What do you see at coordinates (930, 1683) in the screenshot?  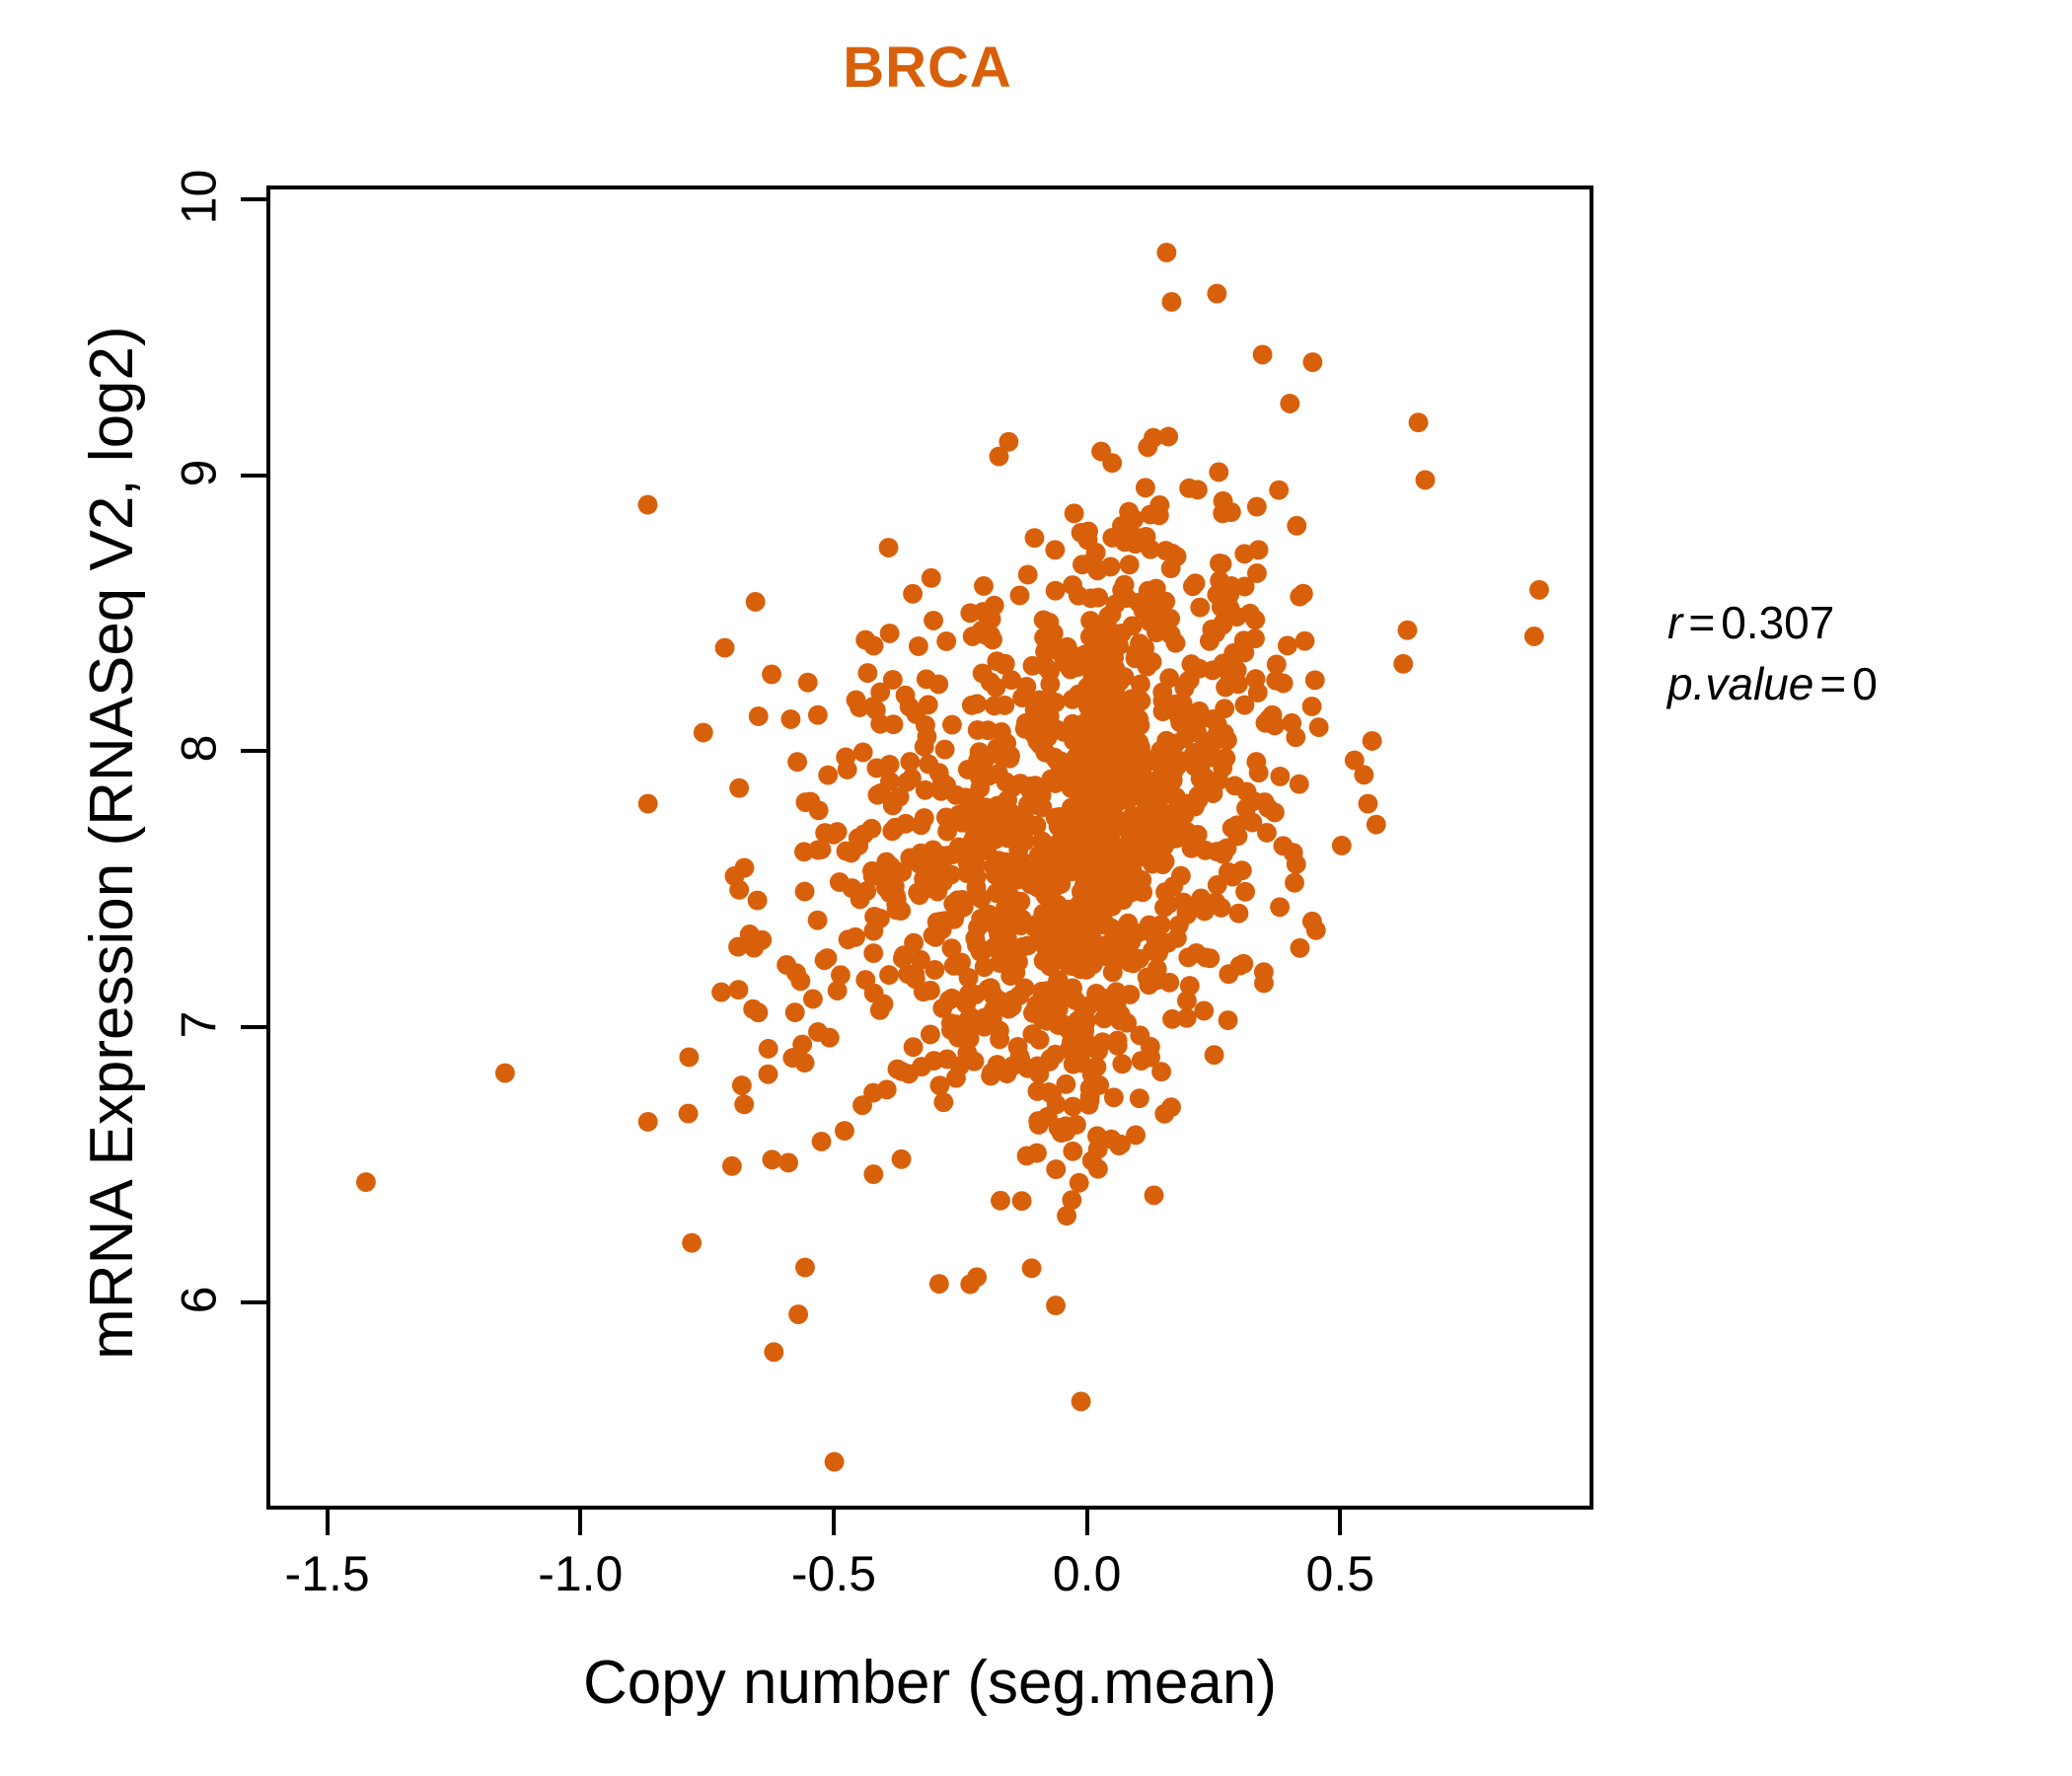 I see `x-axis-label: Copy number (seg.mean)` at bounding box center [930, 1683].